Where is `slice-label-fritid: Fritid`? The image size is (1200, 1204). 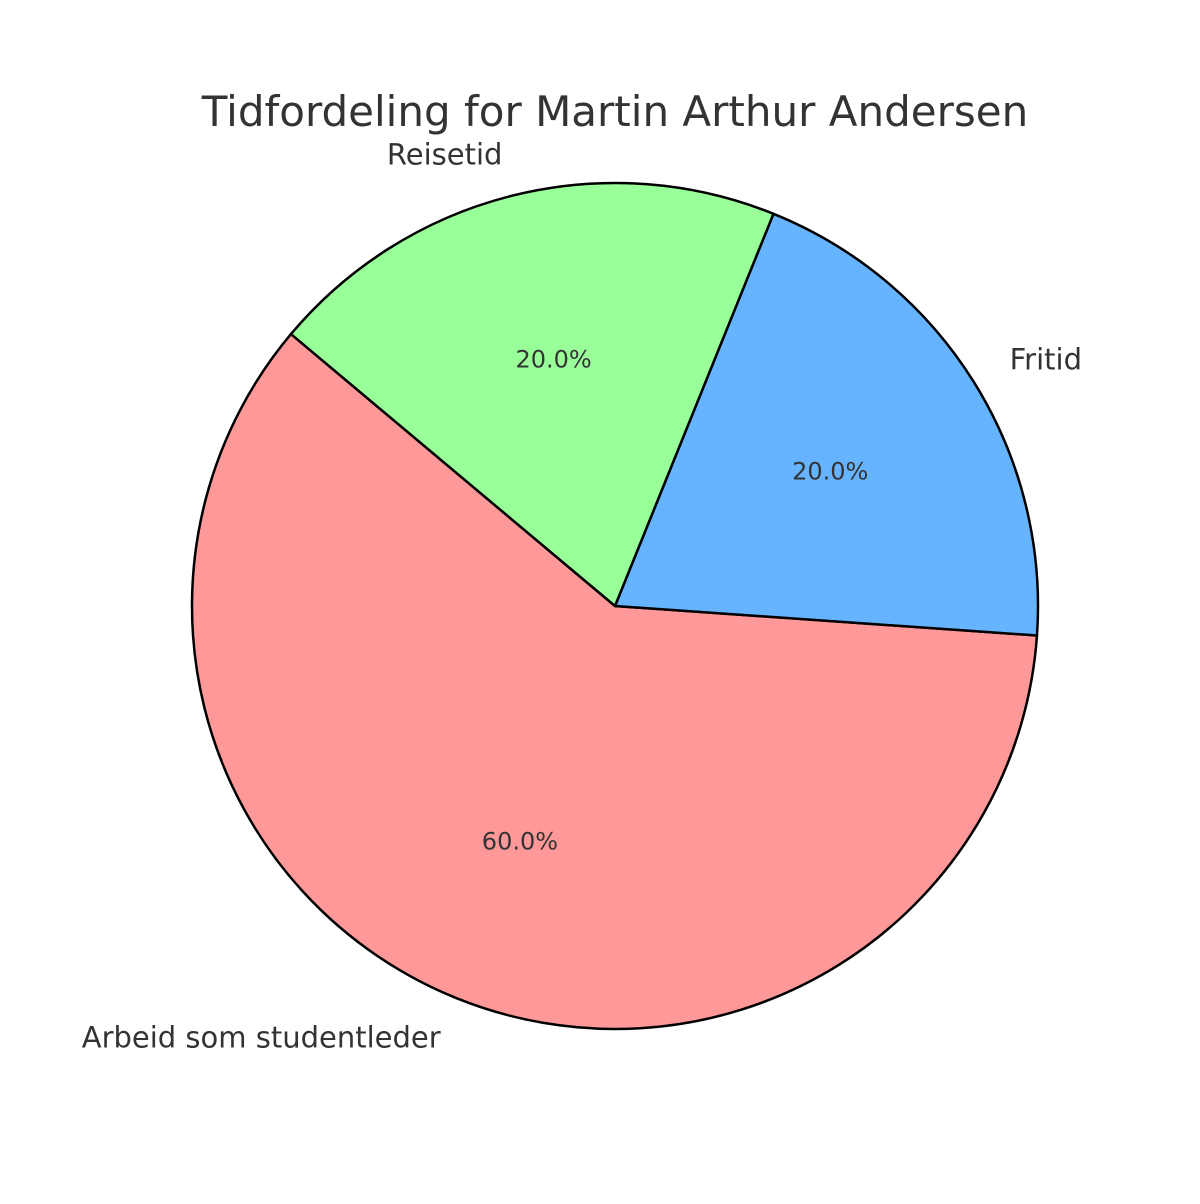
slice-label-fritid: Fritid is located at coordinates (1046, 359).